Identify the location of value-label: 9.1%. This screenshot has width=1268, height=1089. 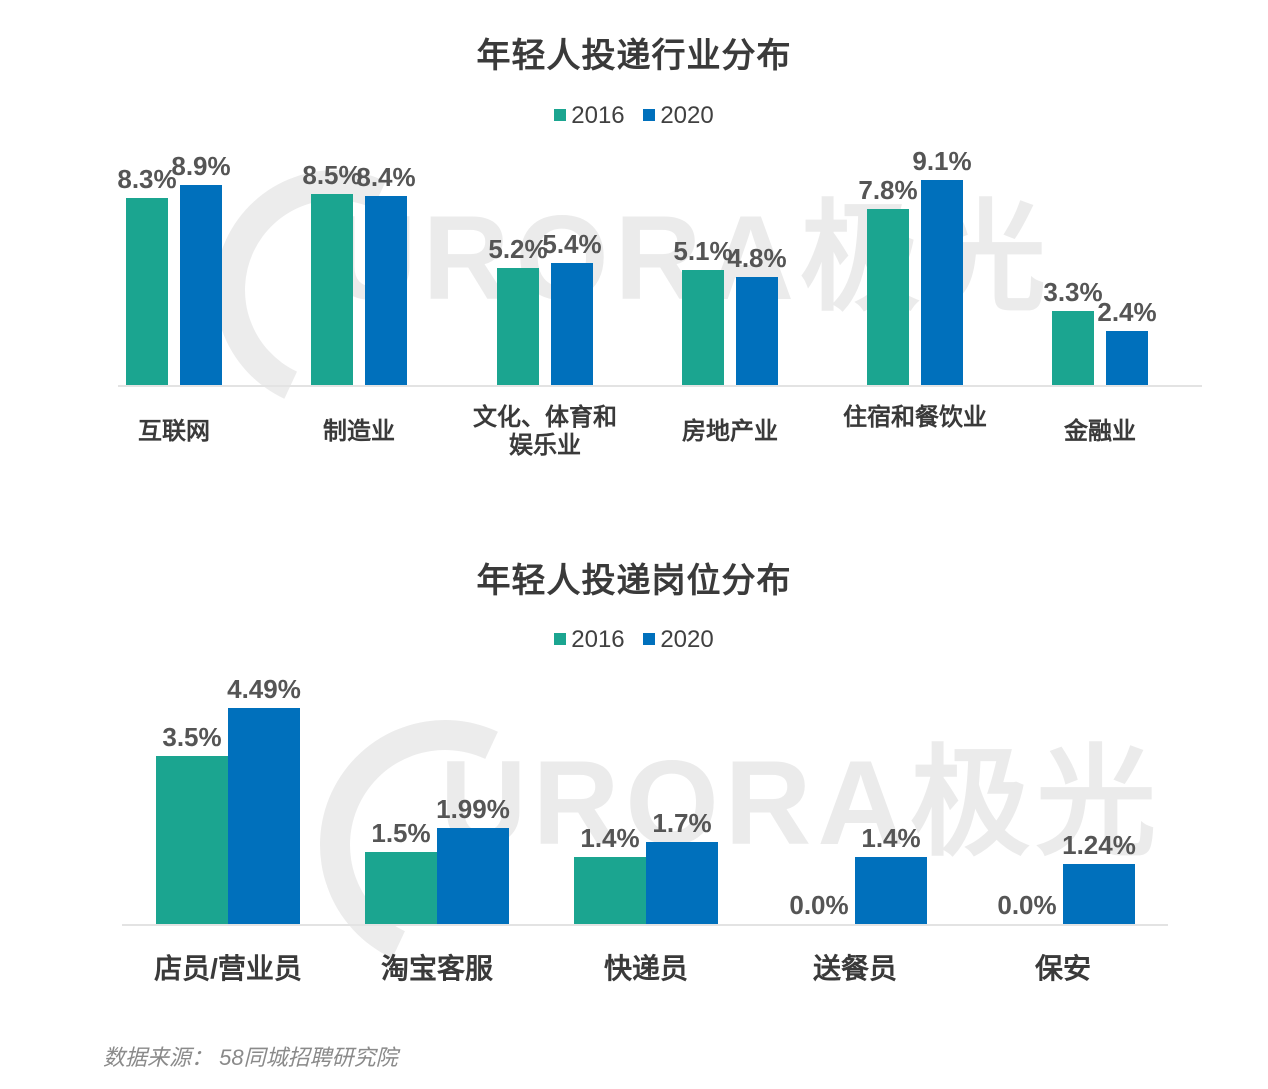
(942, 161).